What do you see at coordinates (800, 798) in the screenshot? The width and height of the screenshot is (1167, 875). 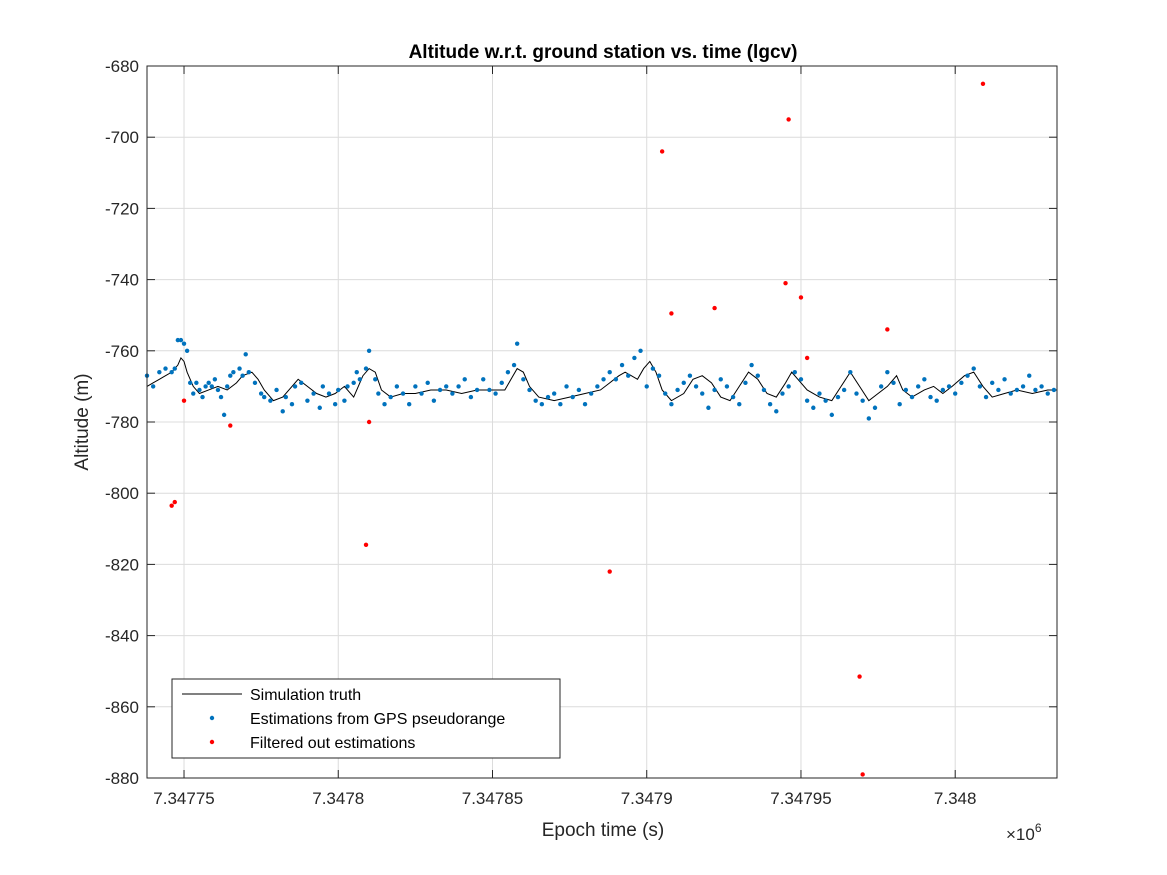 I see `x-tick-label: 7.34795` at bounding box center [800, 798].